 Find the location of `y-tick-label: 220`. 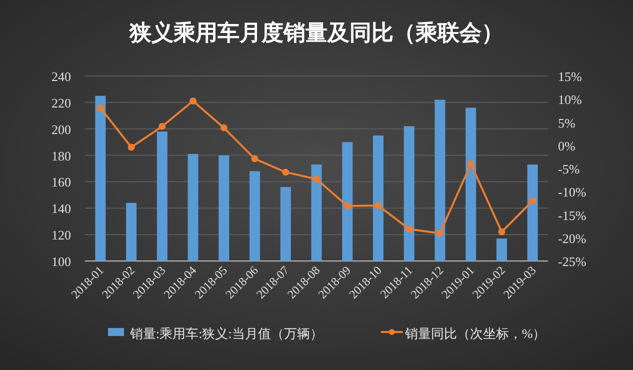

y-tick-label: 220 is located at coordinates (61, 102).